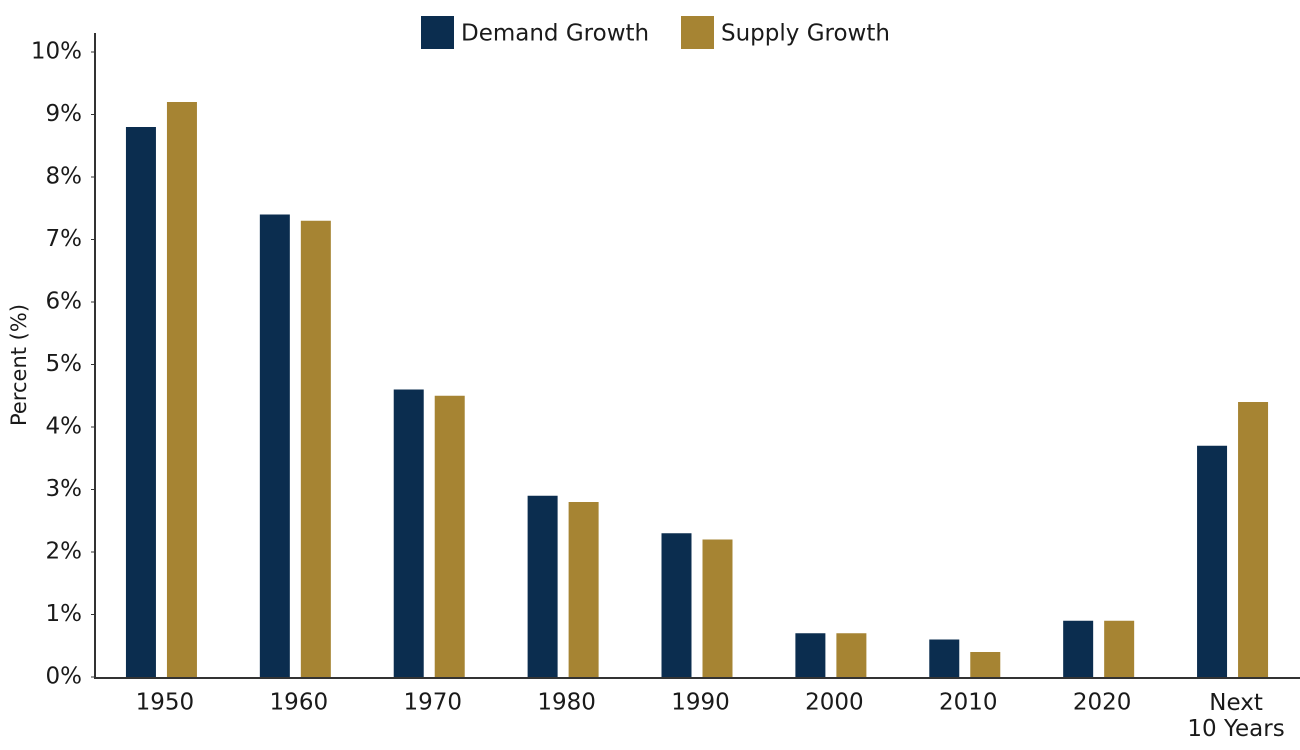 The height and width of the screenshot is (750, 1300). What do you see at coordinates (1102, 703) in the screenshot?
I see `x-tick-label: 2020` at bounding box center [1102, 703].